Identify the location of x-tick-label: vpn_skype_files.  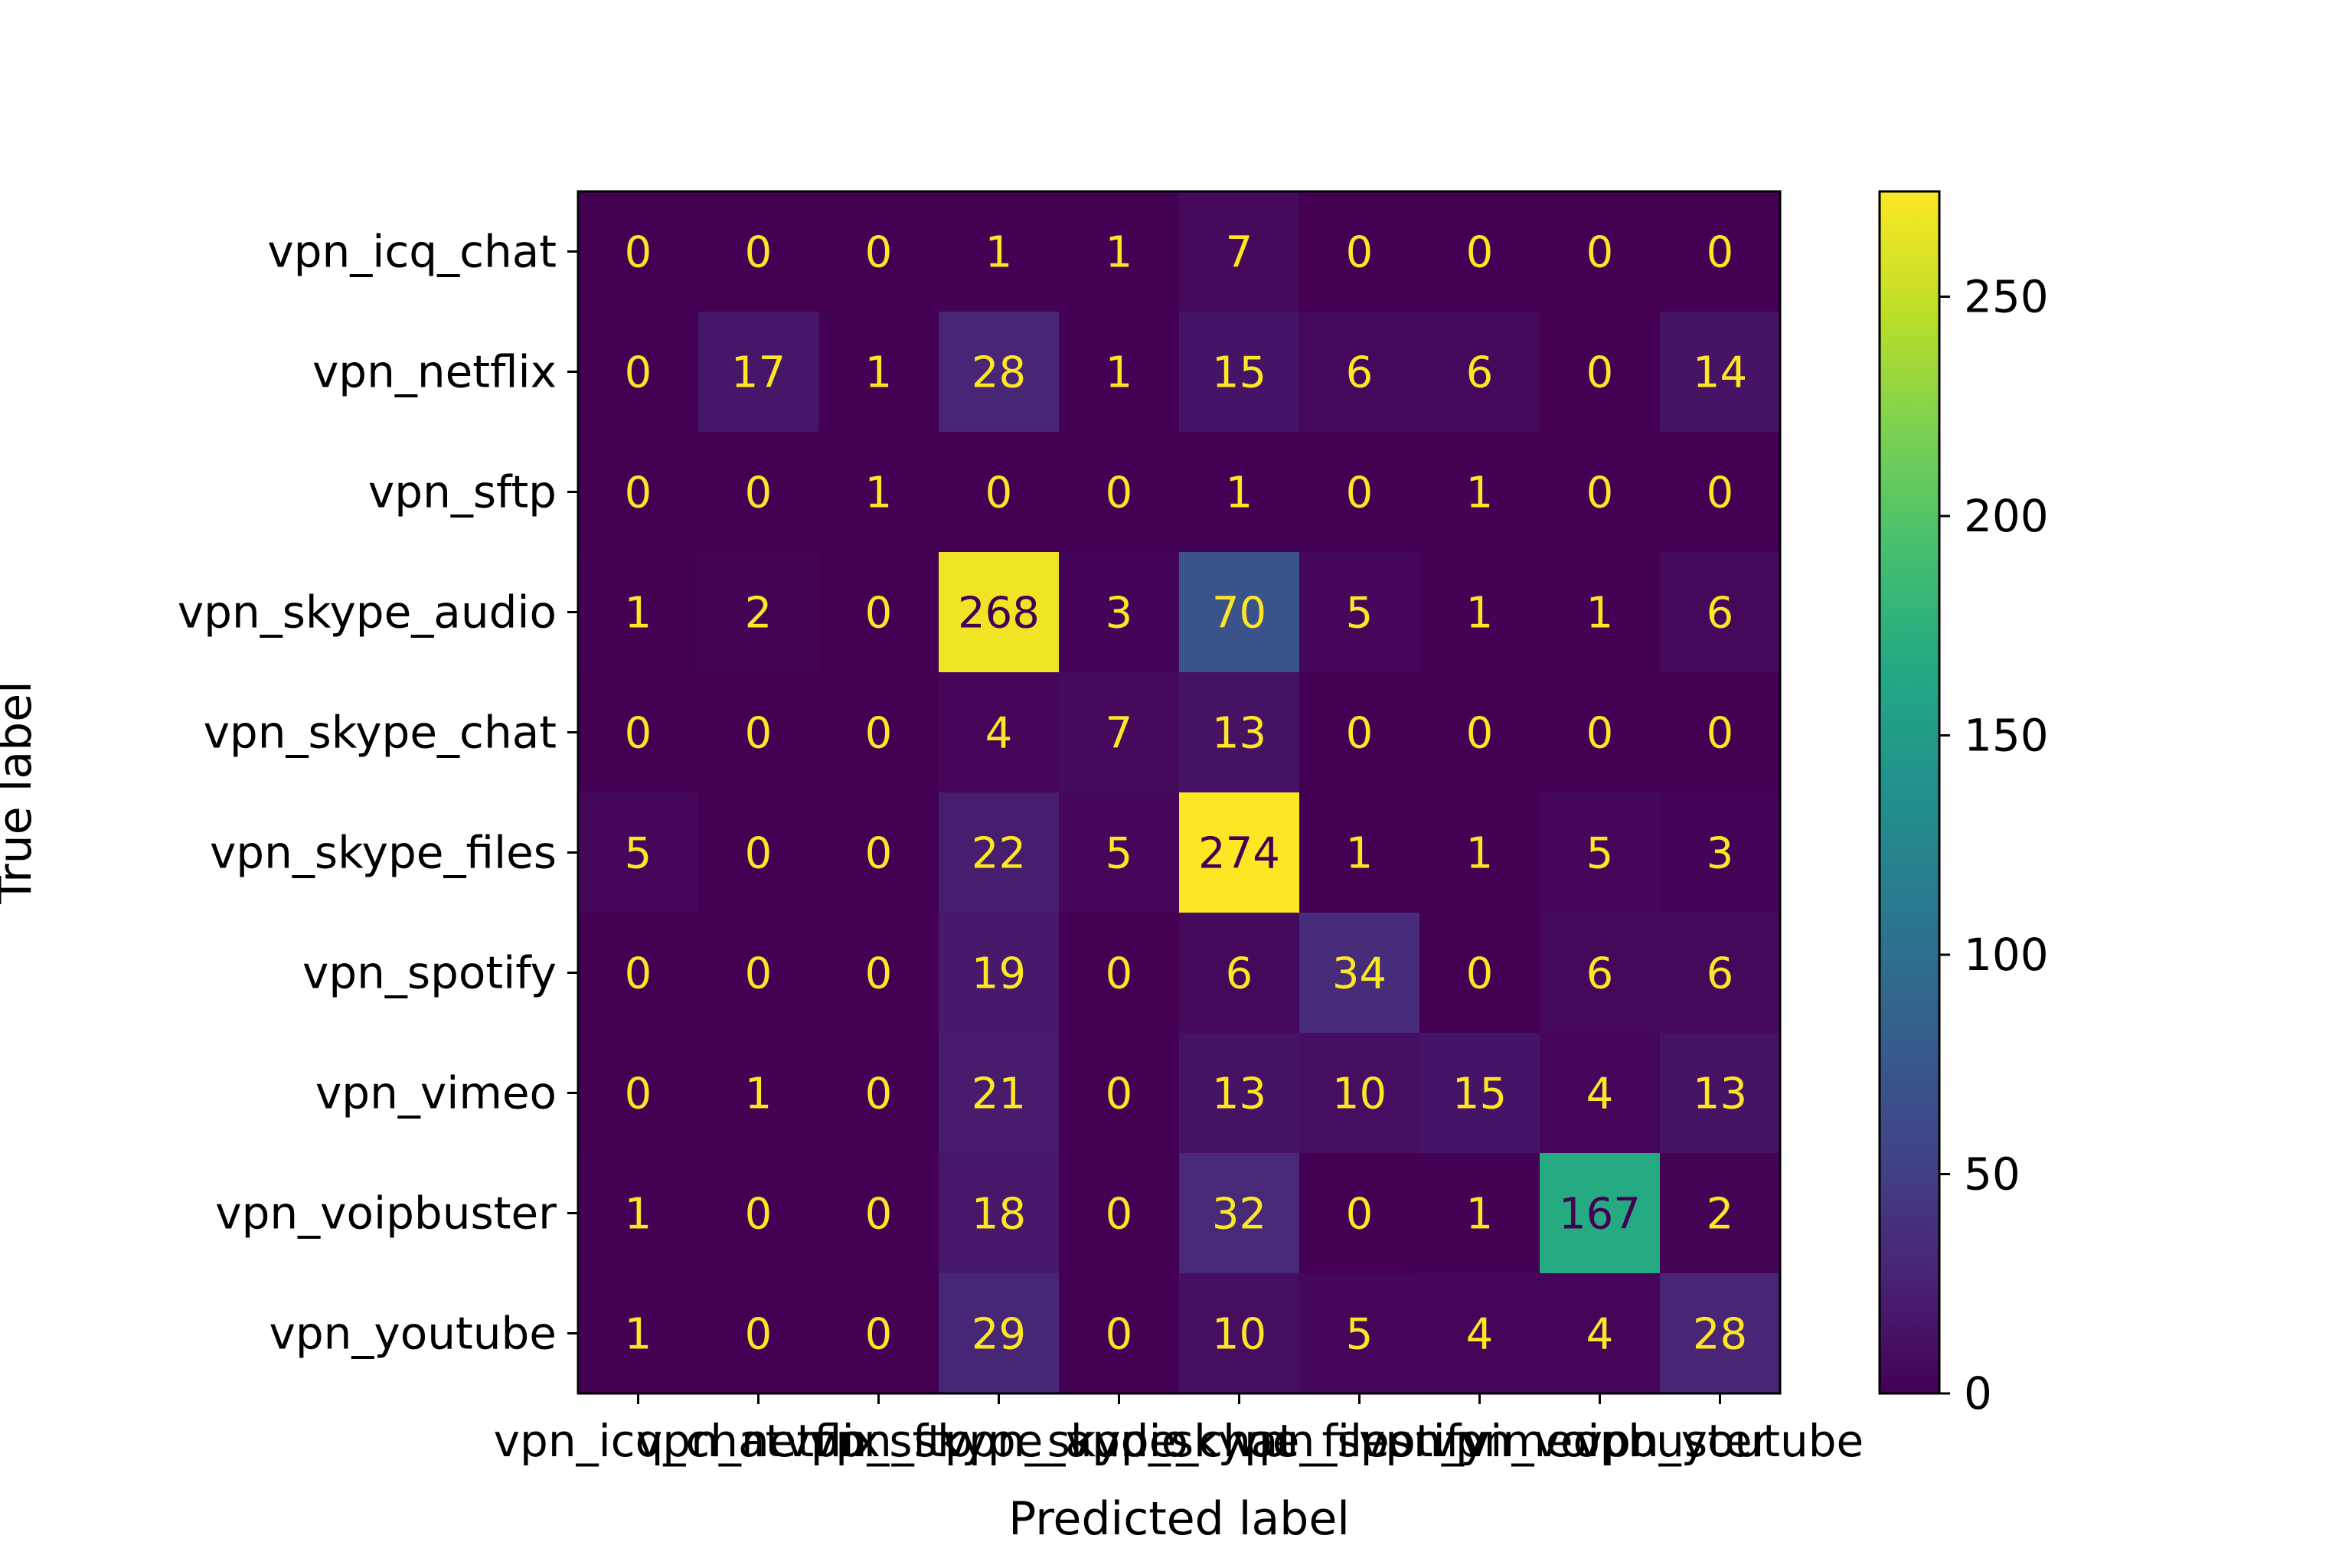
(1239, 1441).